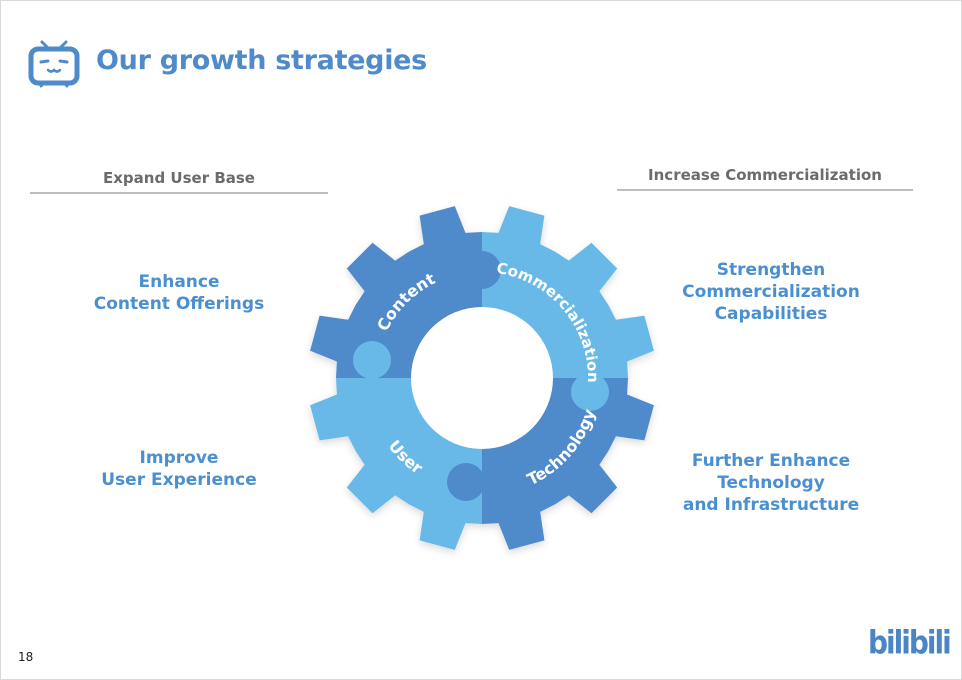  What do you see at coordinates (26, 657) in the screenshot?
I see `page-number: 18` at bounding box center [26, 657].